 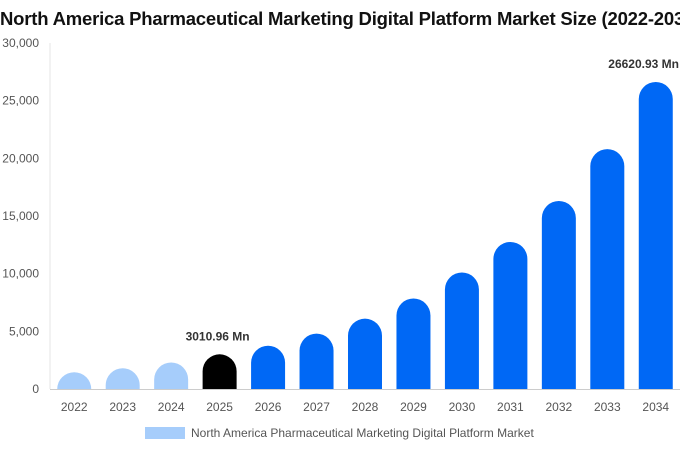 What do you see at coordinates (558, 407) in the screenshot?
I see `x-tick-label: 2032` at bounding box center [558, 407].